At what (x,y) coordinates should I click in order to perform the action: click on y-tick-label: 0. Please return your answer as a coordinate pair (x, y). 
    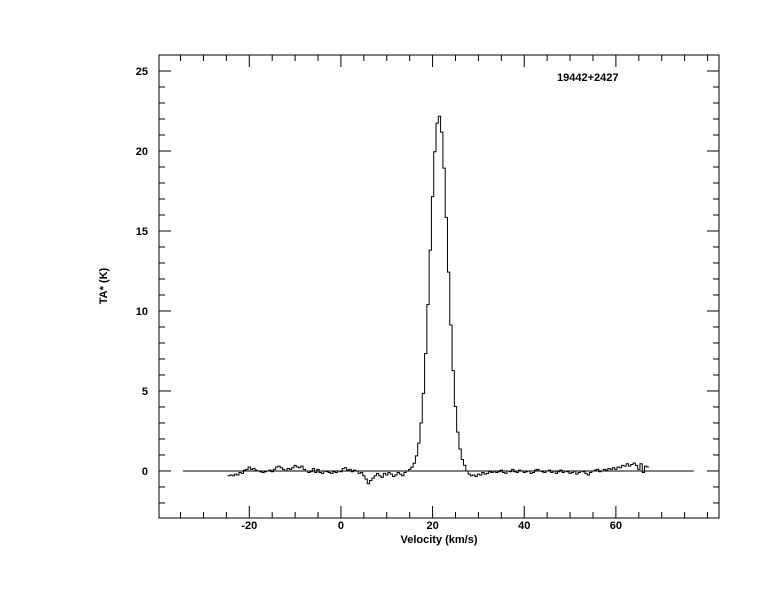
    Looking at the image, I should click on (145, 472).